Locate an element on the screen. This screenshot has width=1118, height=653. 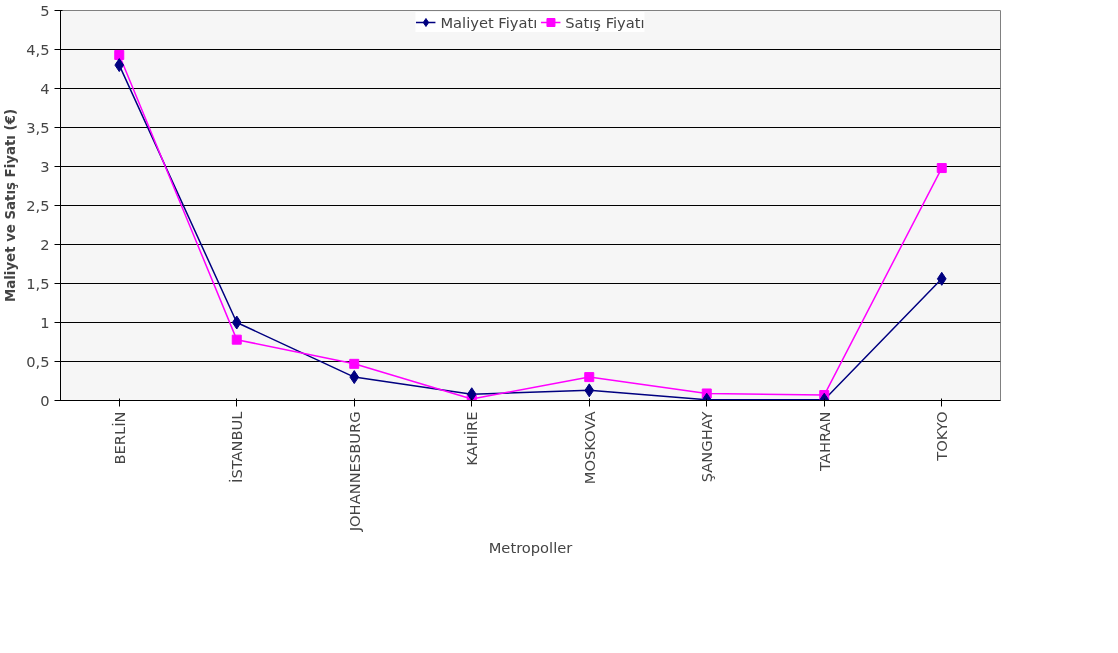
x-axis-title: Metropoller is located at coordinates (531, 548).